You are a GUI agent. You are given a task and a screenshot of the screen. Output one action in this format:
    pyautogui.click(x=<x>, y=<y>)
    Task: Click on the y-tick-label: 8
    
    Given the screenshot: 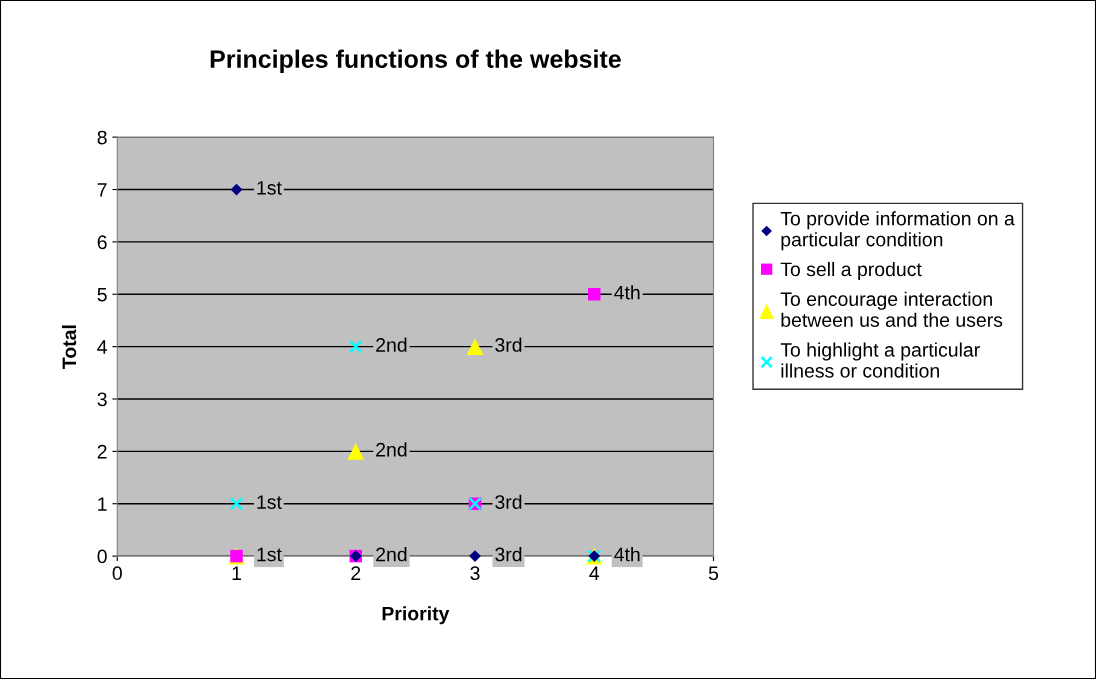 What is the action you would take?
    pyautogui.click(x=102, y=137)
    